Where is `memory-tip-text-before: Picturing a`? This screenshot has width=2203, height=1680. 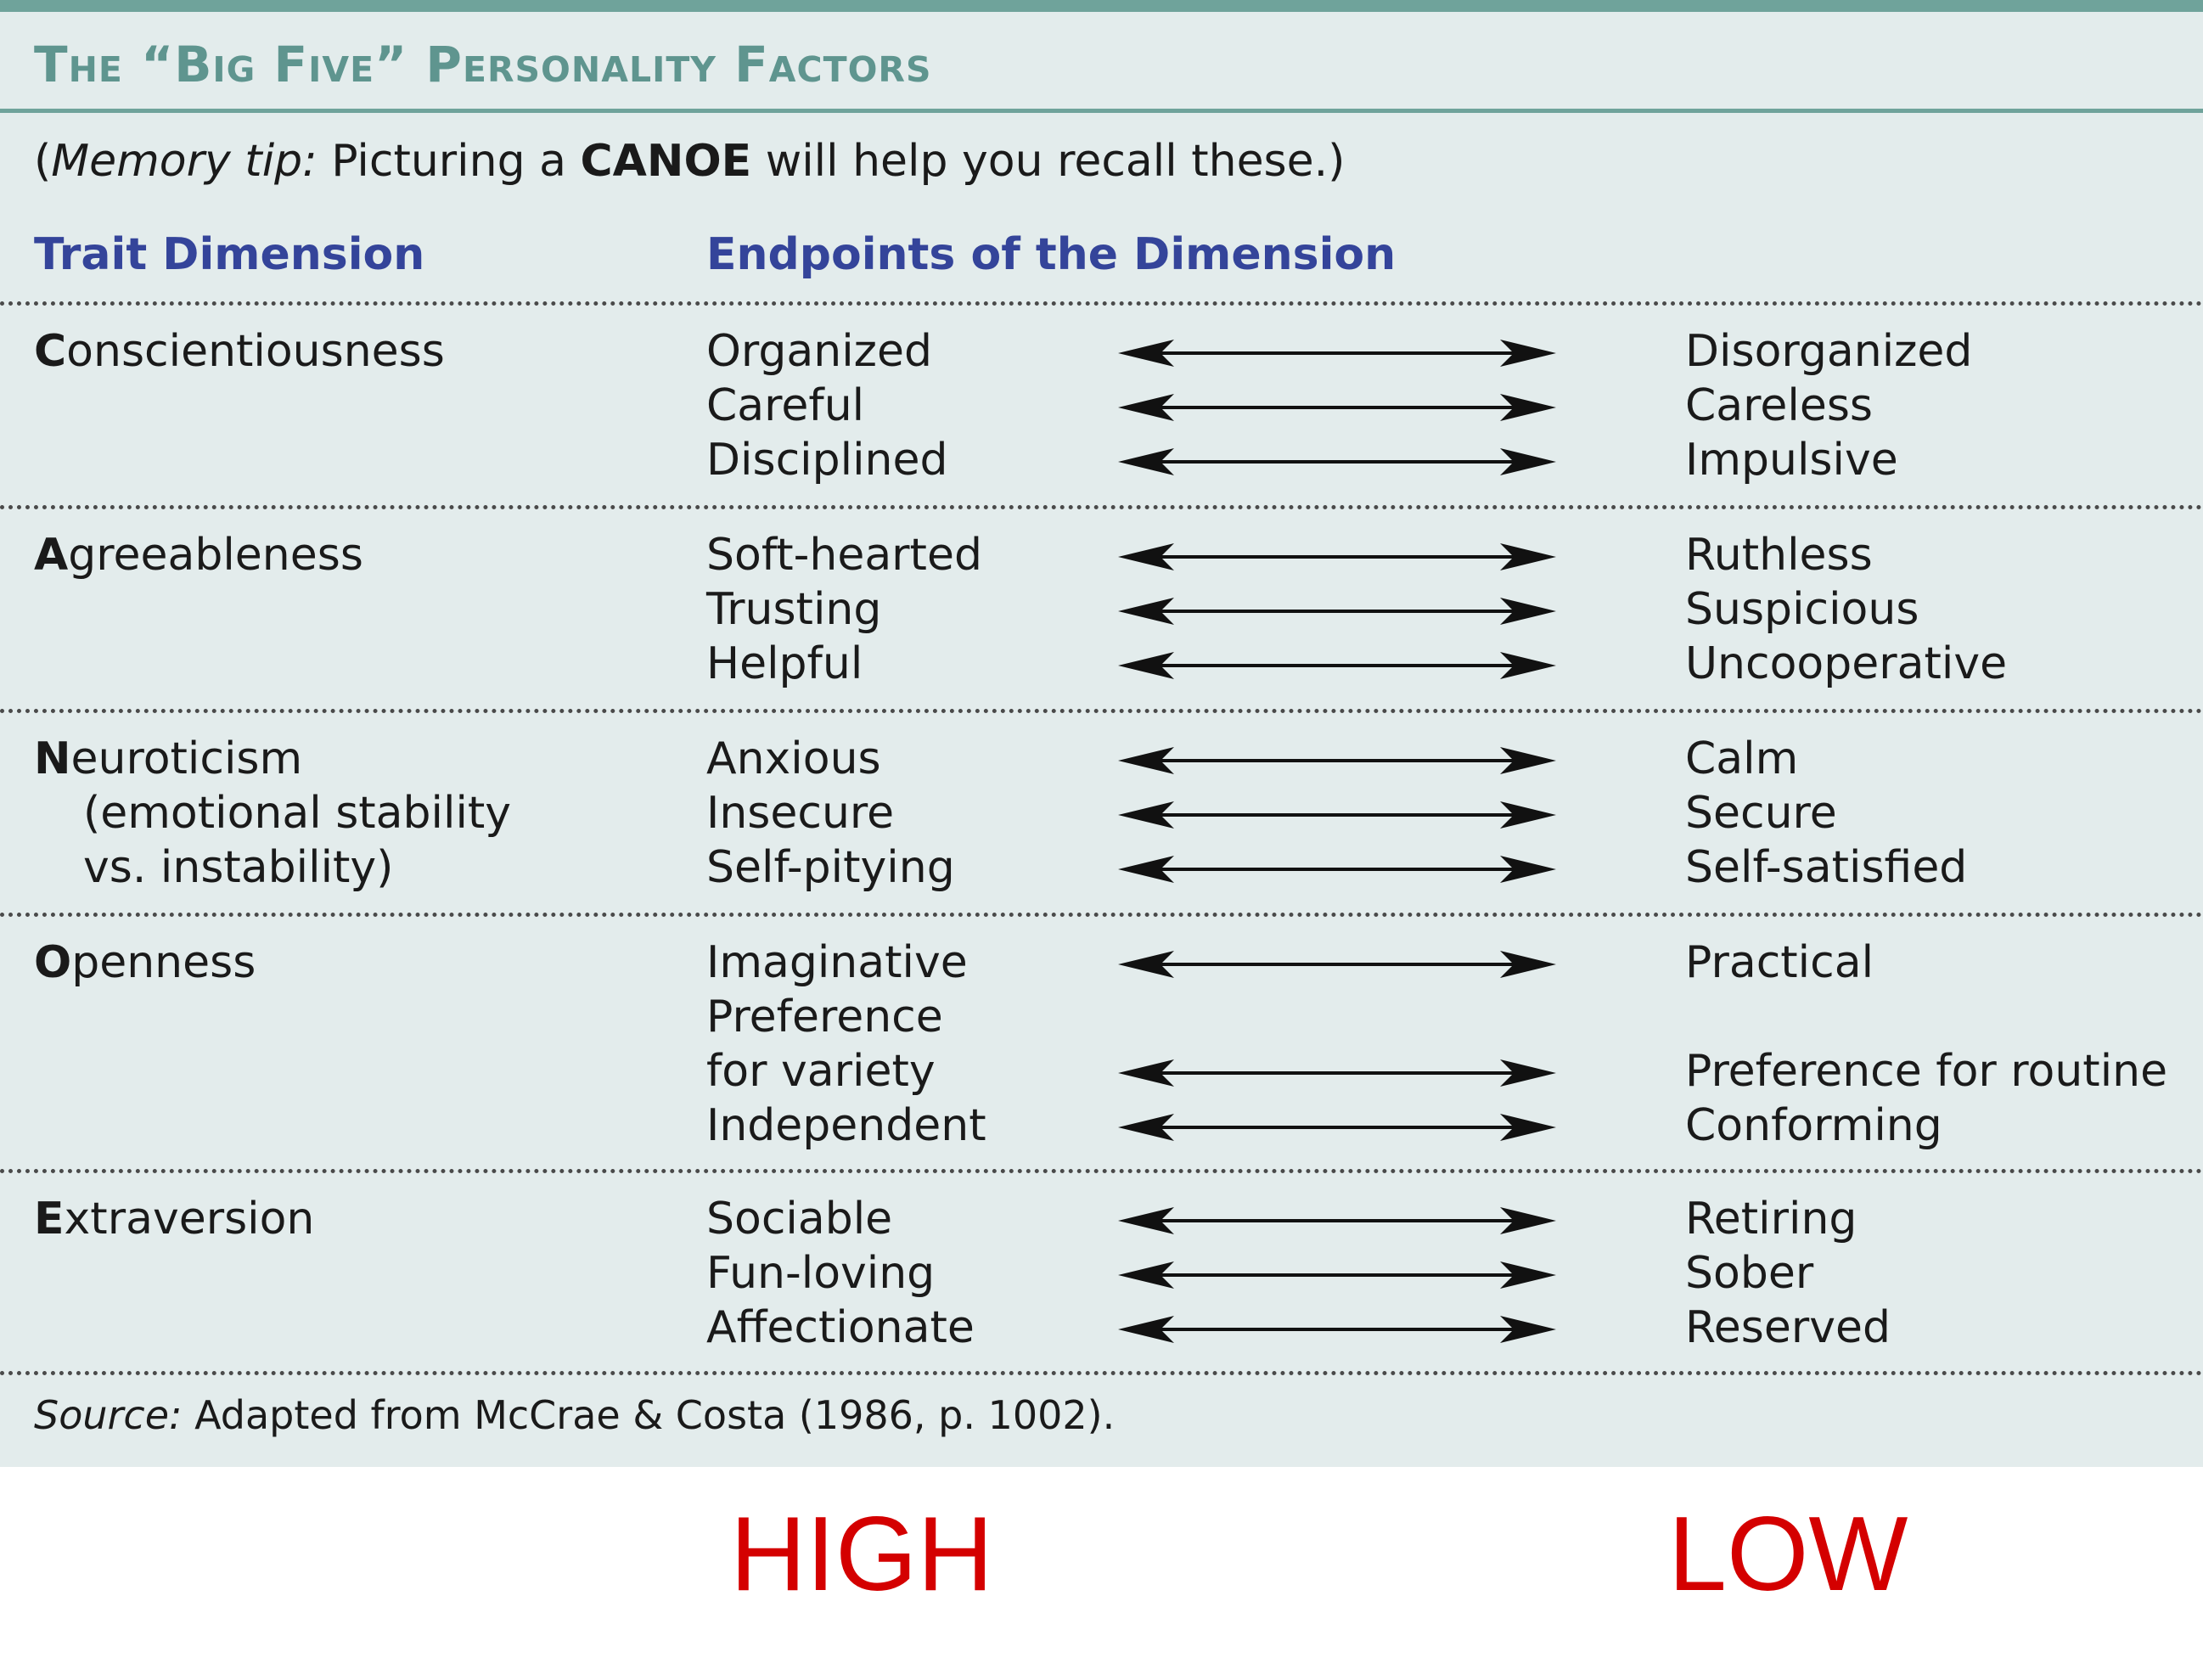
memory-tip-text-before: Picturing a is located at coordinates (449, 162).